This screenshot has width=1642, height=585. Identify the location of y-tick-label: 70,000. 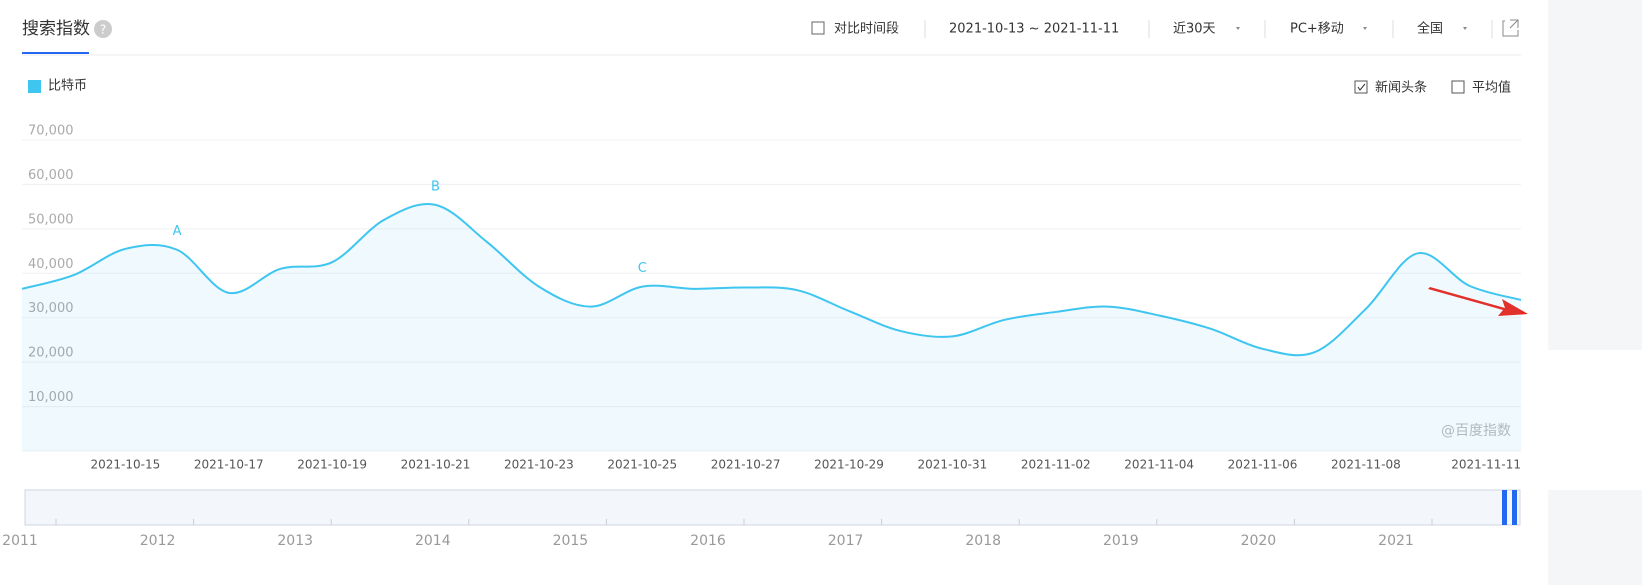
(51, 131).